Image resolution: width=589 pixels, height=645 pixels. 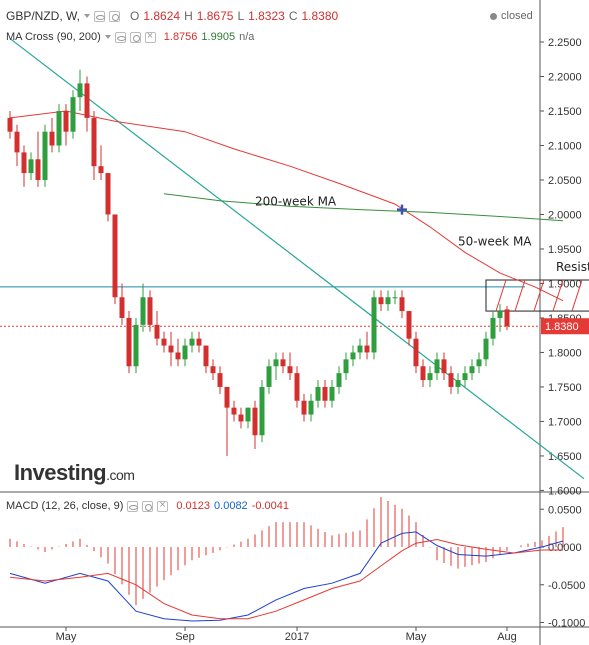 I want to click on ohlc-close-label: C, so click(x=293, y=16).